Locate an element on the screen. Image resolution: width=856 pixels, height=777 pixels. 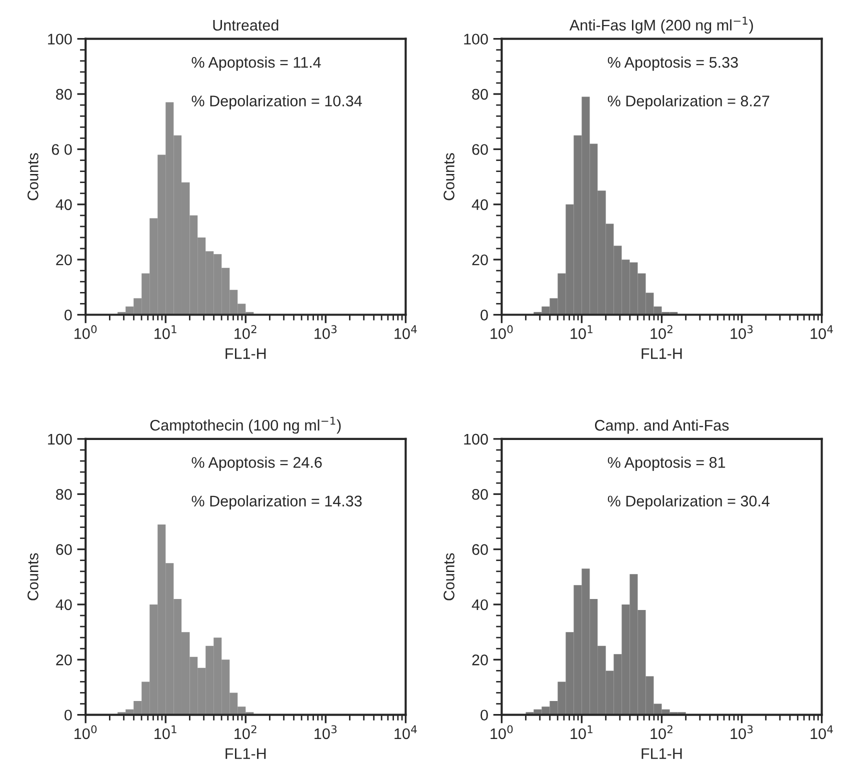
annotation: % Apoptosis = 5.33 is located at coordinates (673, 63).